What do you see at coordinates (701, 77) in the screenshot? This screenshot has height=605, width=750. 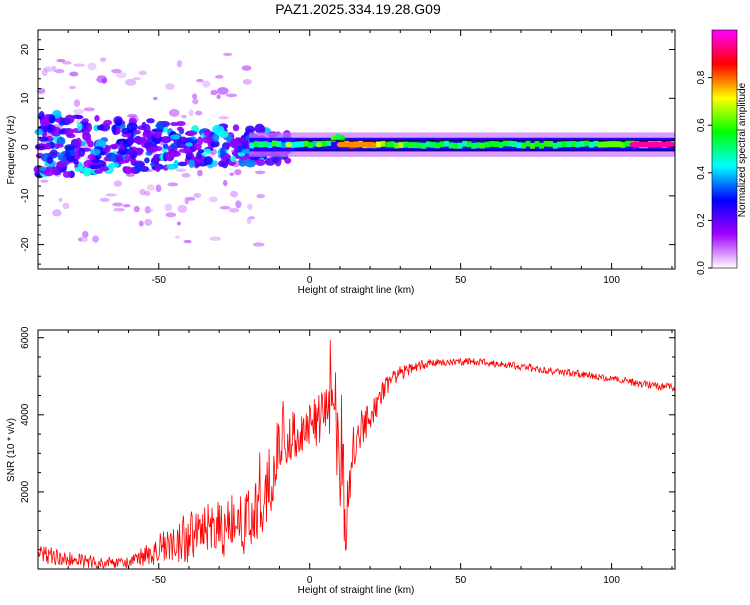 I see `colorbar-tick-label: 0.8` at bounding box center [701, 77].